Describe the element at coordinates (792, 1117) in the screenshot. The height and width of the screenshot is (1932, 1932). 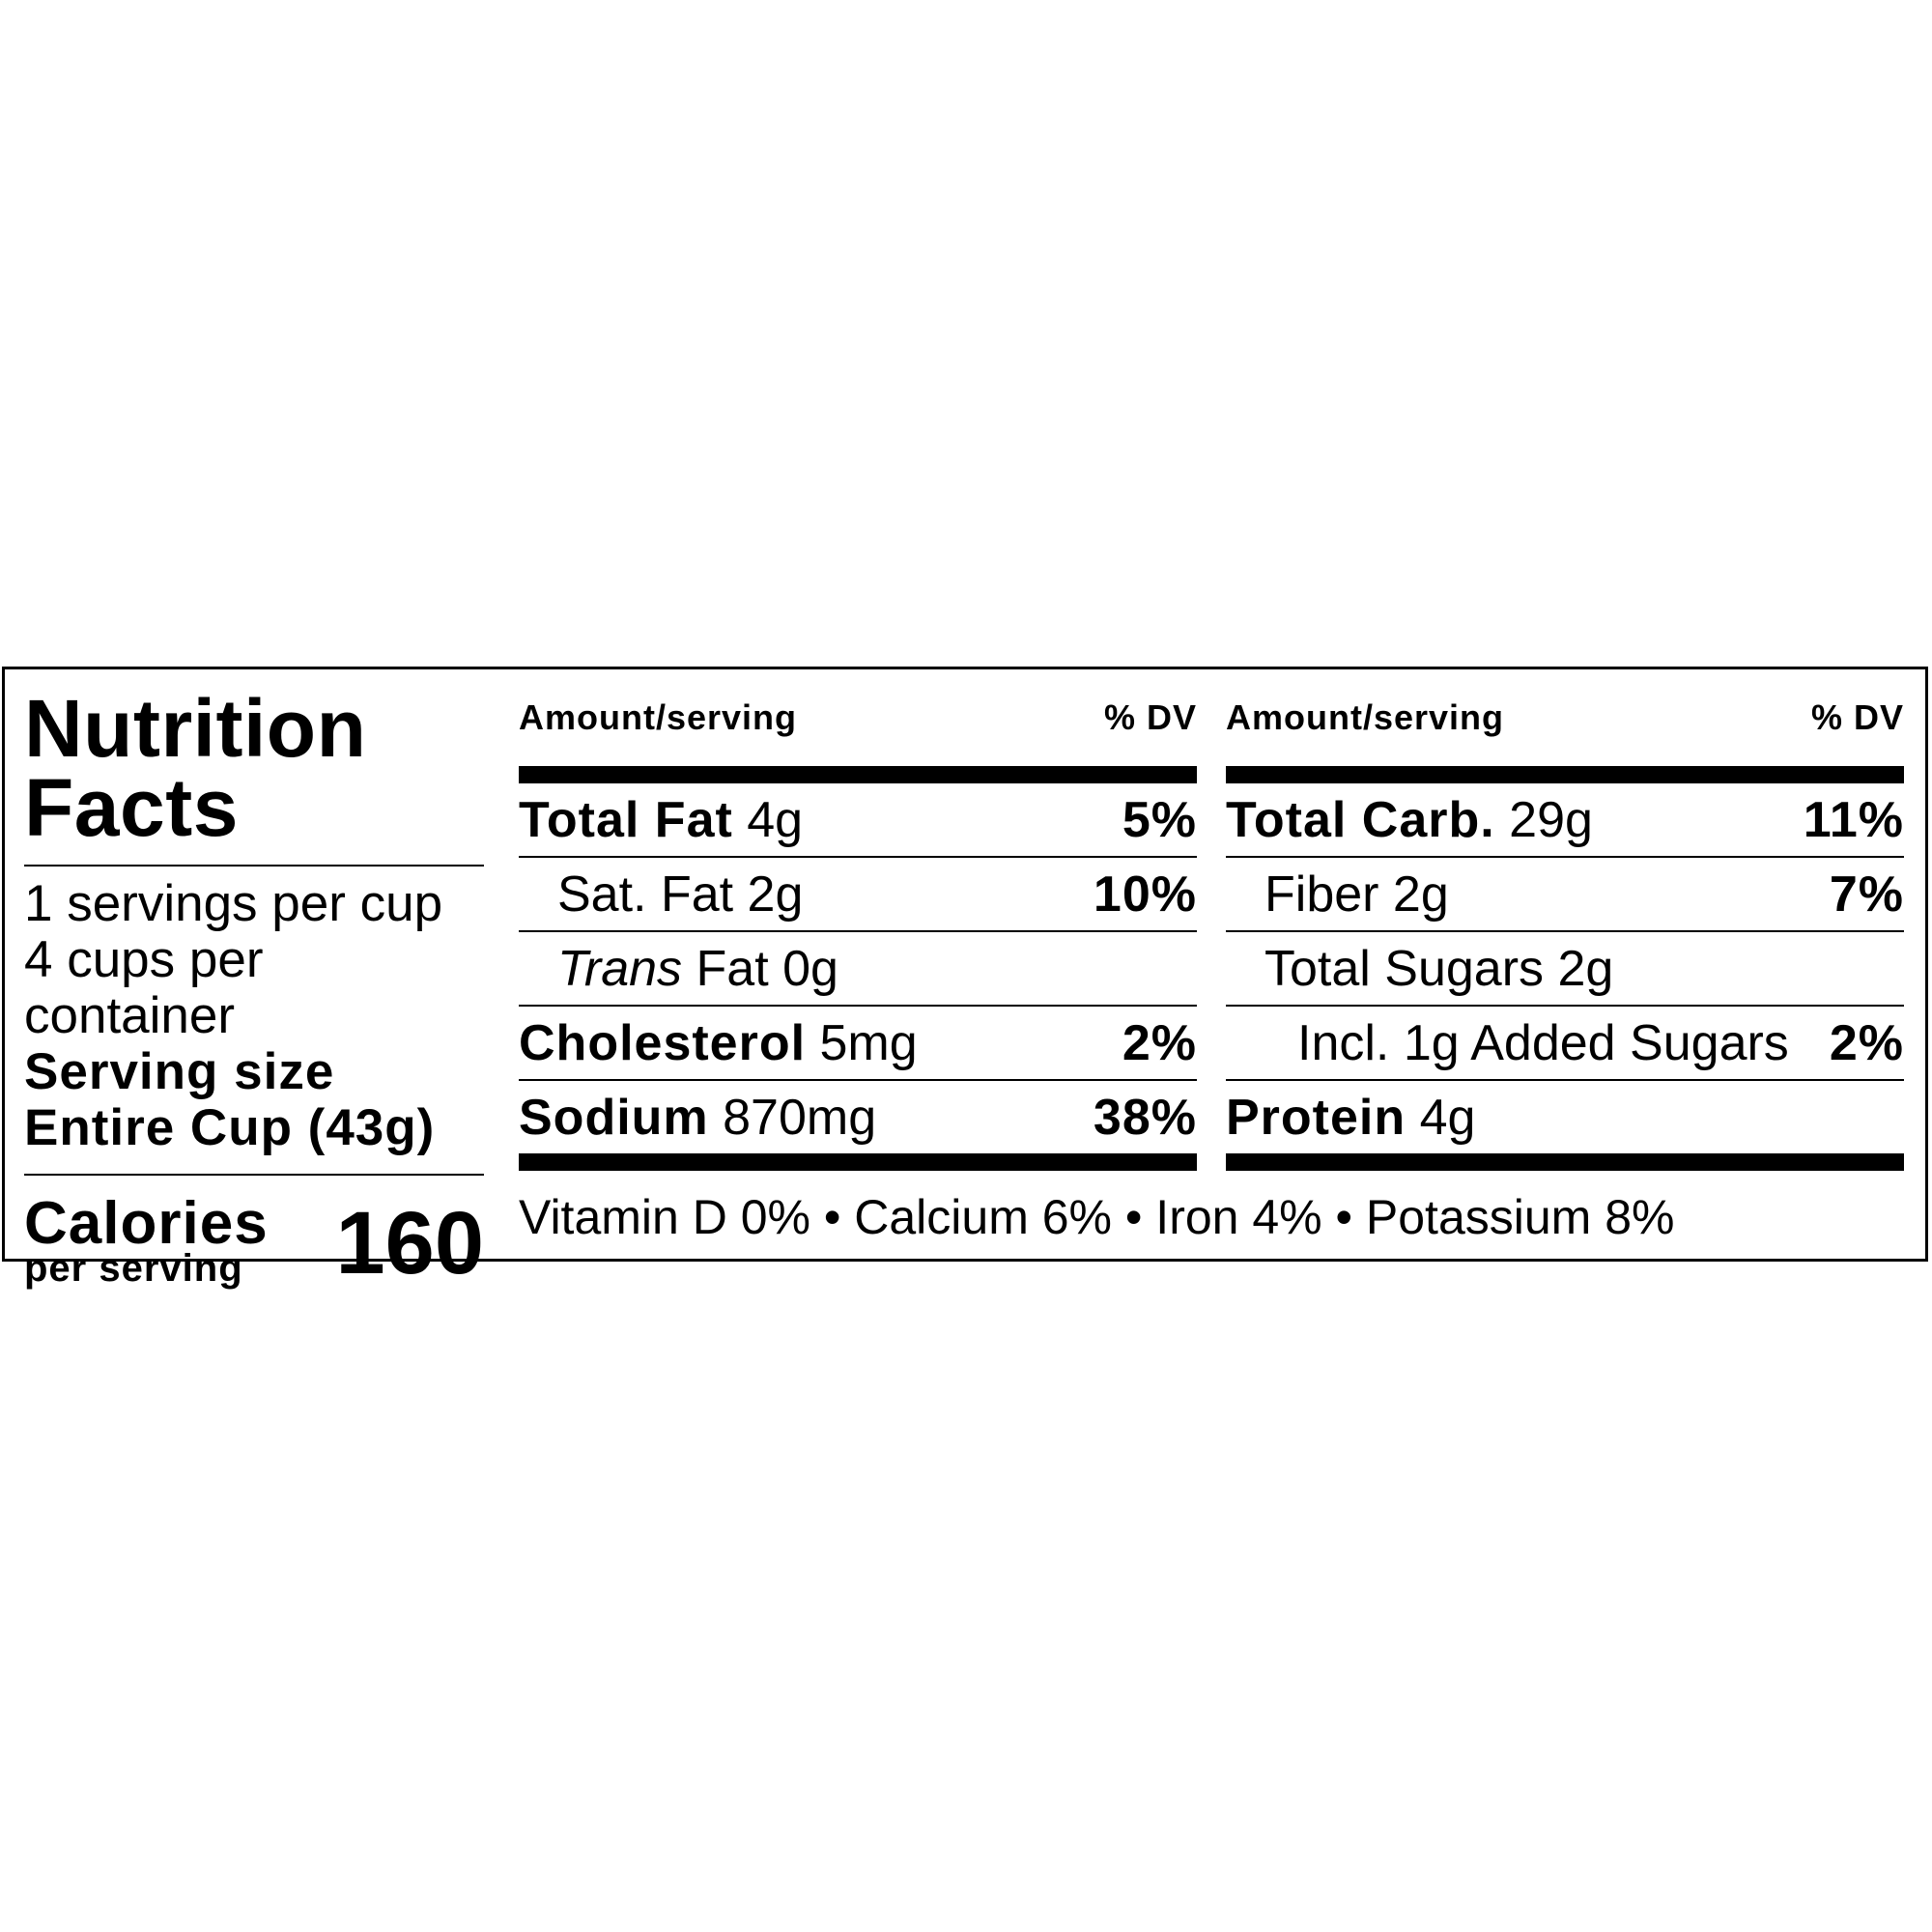
I see `nutrient-amount: 870mg` at that location.